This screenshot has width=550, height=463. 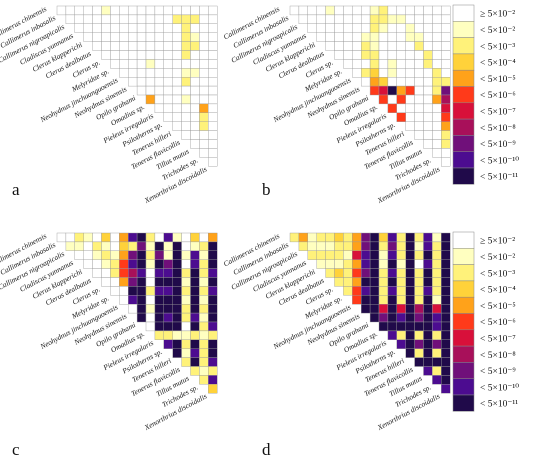 I want to click on legend-label: < 5×10⁻¹¹, so click(x=499, y=405).